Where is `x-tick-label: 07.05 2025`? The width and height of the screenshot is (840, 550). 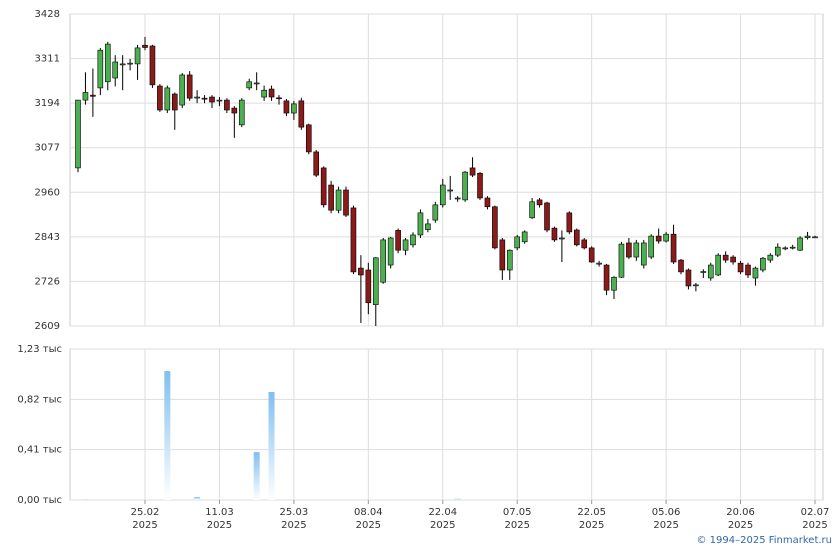 x-tick-label: 07.05 2025 is located at coordinates (517, 519).